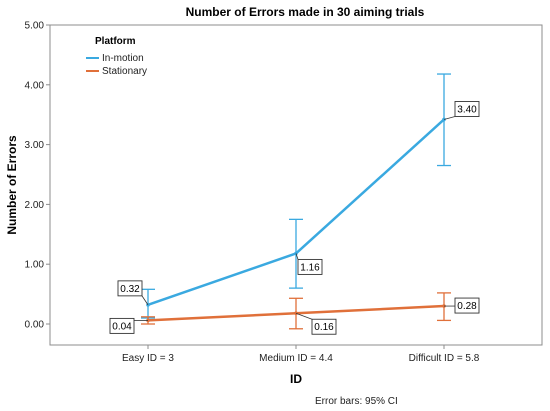  What do you see at coordinates (124, 71) in the screenshot?
I see `legend-label-stationary: Stationary` at bounding box center [124, 71].